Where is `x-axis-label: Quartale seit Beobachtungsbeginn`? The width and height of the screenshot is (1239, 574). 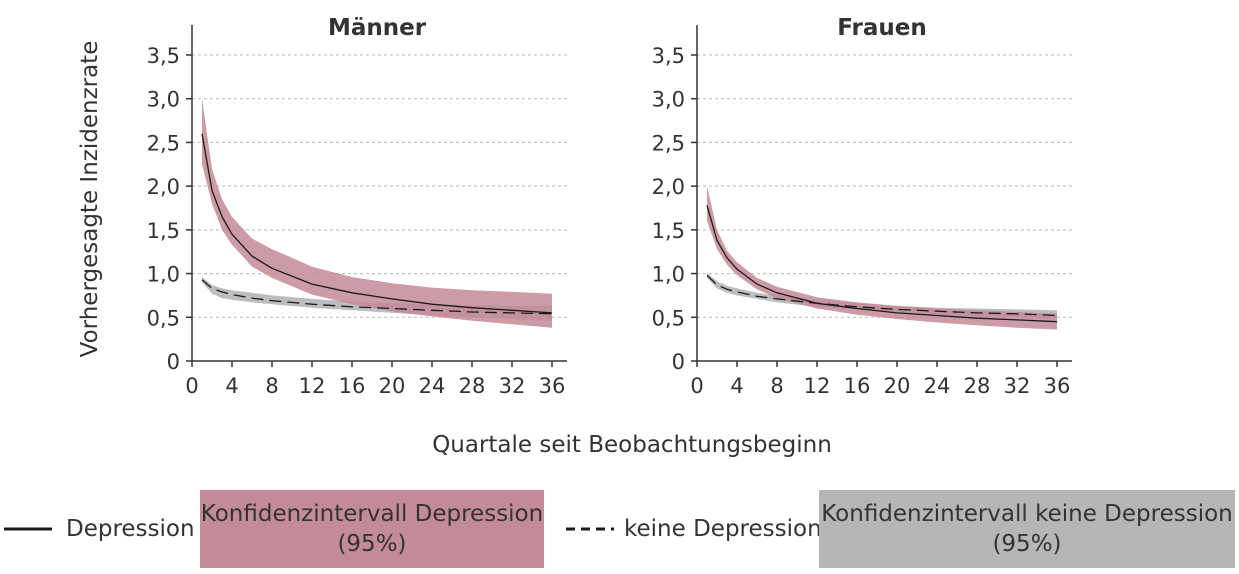 x-axis-label: Quartale seit Beobachtungsbeginn is located at coordinates (632, 445).